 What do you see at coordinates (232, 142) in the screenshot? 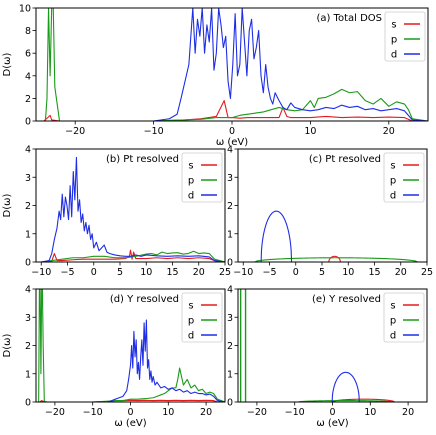
I see `x-axis-label: ω (eV)` at bounding box center [232, 142].